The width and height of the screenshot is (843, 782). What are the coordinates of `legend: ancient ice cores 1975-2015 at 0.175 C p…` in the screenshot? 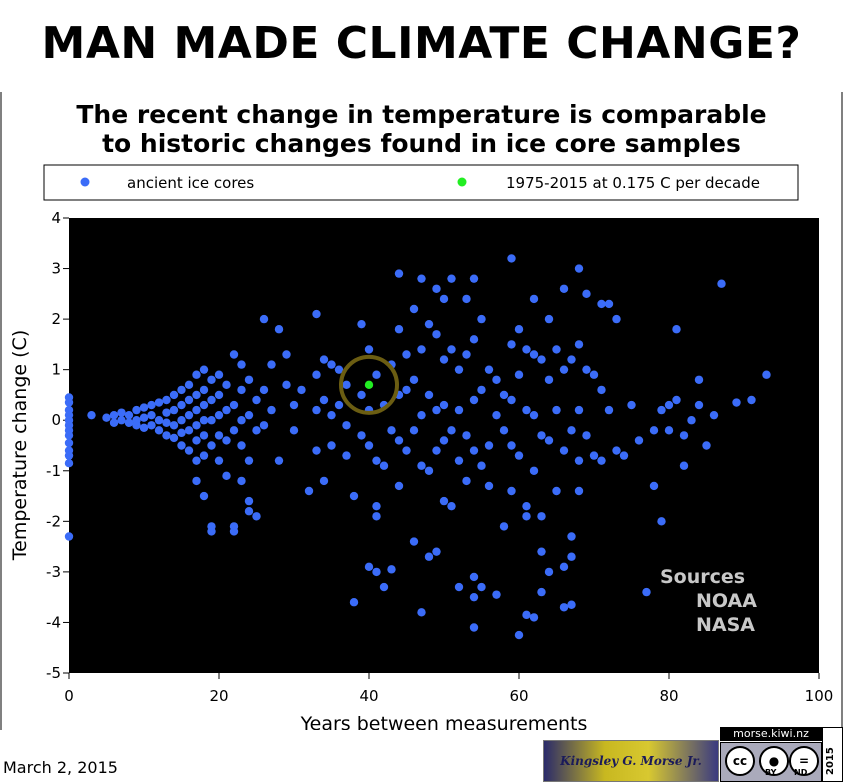 It's located at (421, 182).